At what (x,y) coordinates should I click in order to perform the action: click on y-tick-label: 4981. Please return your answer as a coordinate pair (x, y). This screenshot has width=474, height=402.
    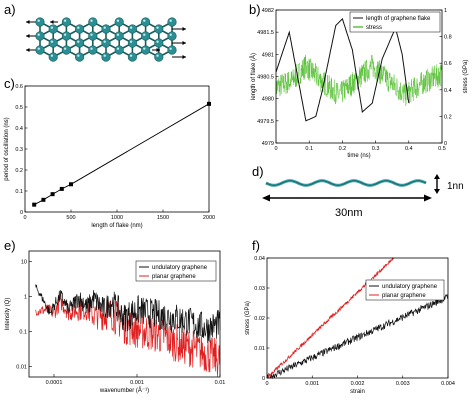
    Looking at the image, I should click on (268, 55).